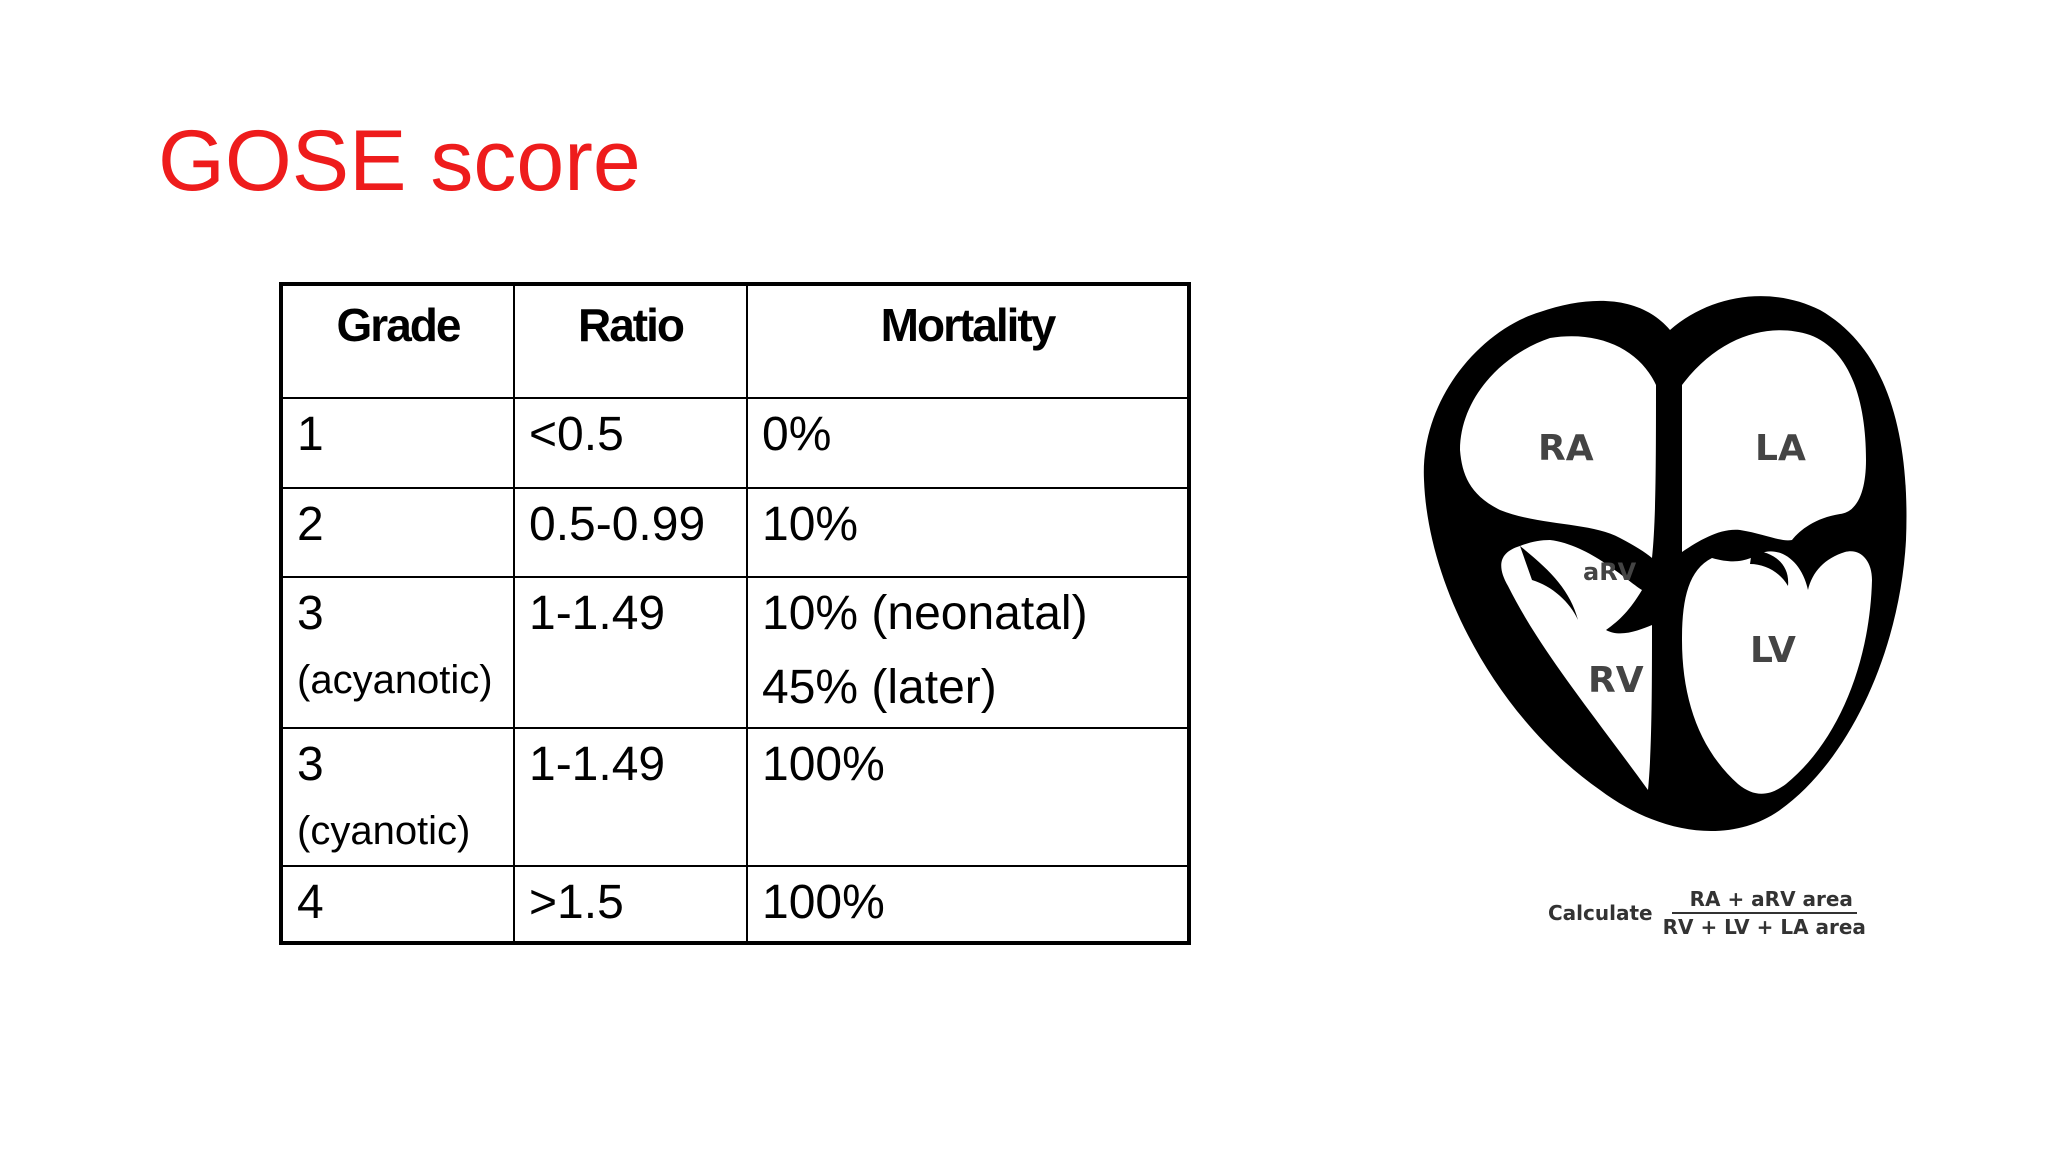 This screenshot has height=1152, width=2048. I want to click on grade-cell: 3 (cyanotic), so click(397, 797).